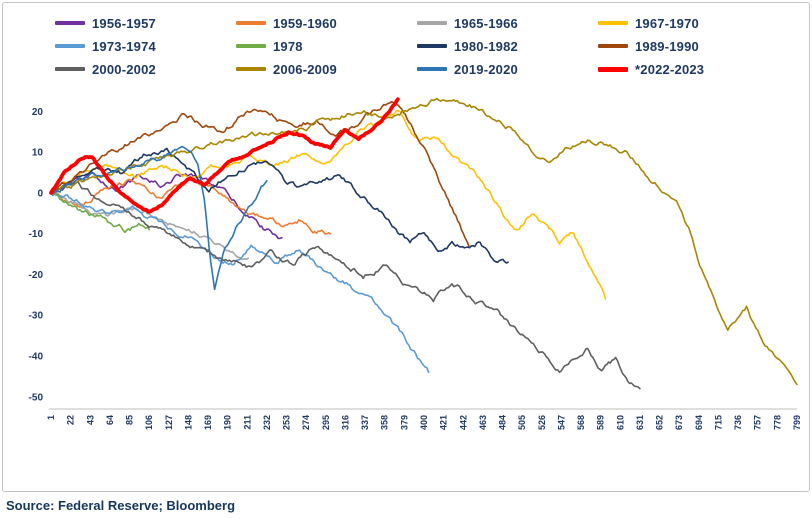 Image resolution: width=812 pixels, height=518 pixels. What do you see at coordinates (247, 422) in the screenshot?
I see `x-axis-tick-label: 211` at bounding box center [247, 422].